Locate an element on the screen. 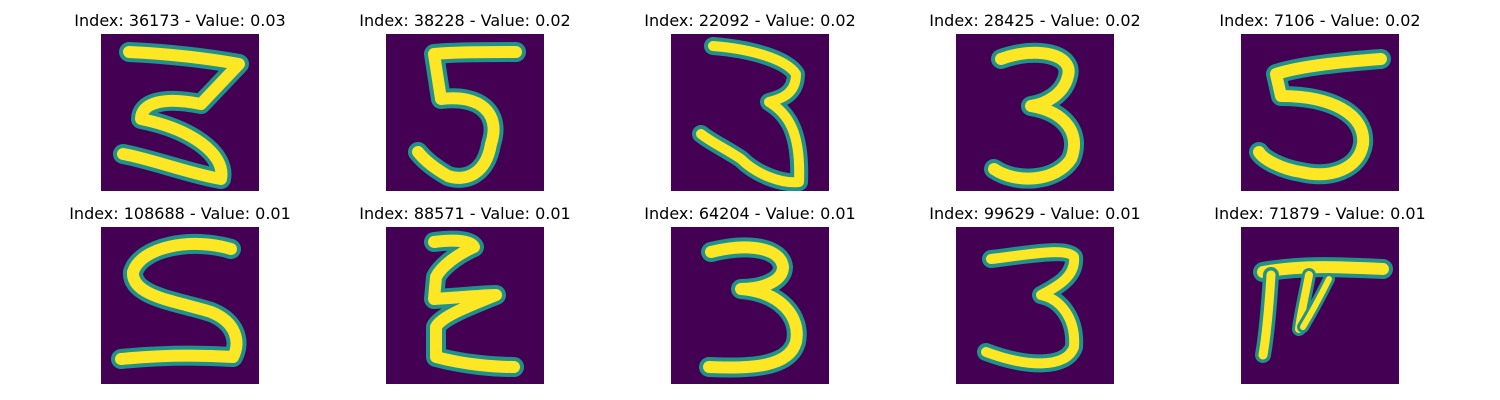  panel-2: Index: 38228 - Value: 0.02 is located at coordinates (465, 107).